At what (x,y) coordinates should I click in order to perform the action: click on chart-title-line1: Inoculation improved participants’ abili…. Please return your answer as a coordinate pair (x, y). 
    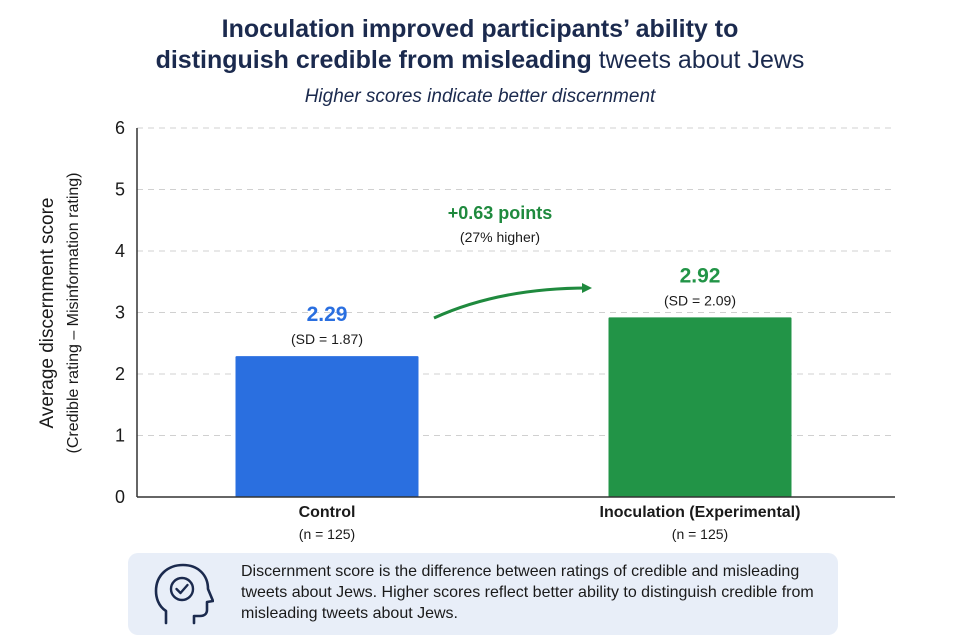
    Looking at the image, I should click on (480, 29).